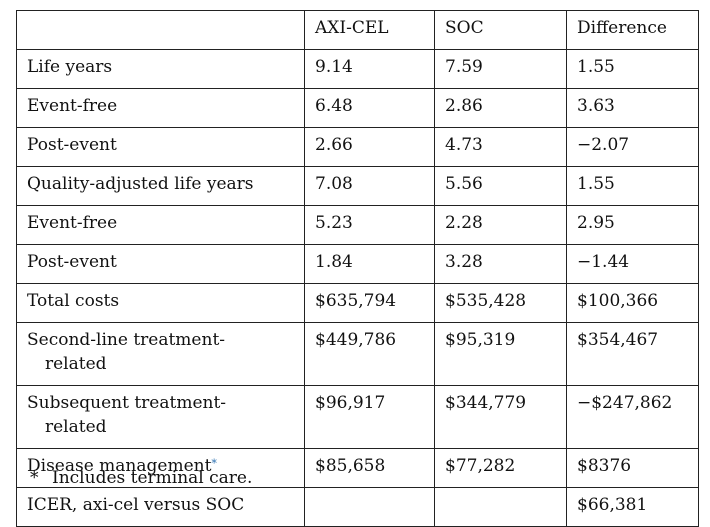  Describe the element at coordinates (160, 303) in the screenshot. I see `row-label: Total costs` at that location.